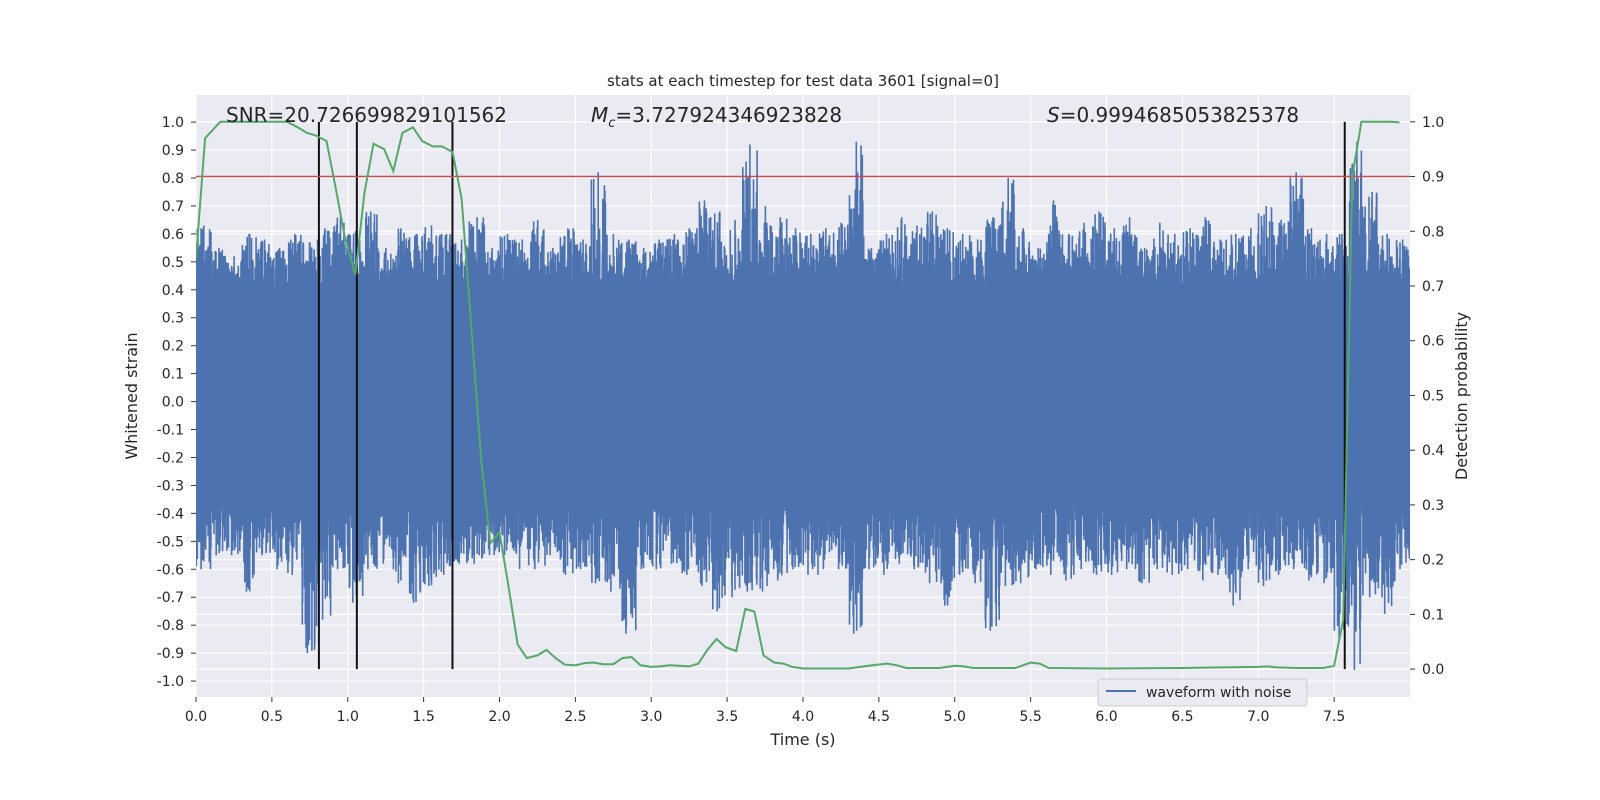  What do you see at coordinates (170, 514) in the screenshot?
I see `y-tick-label: -0.4` at bounding box center [170, 514].